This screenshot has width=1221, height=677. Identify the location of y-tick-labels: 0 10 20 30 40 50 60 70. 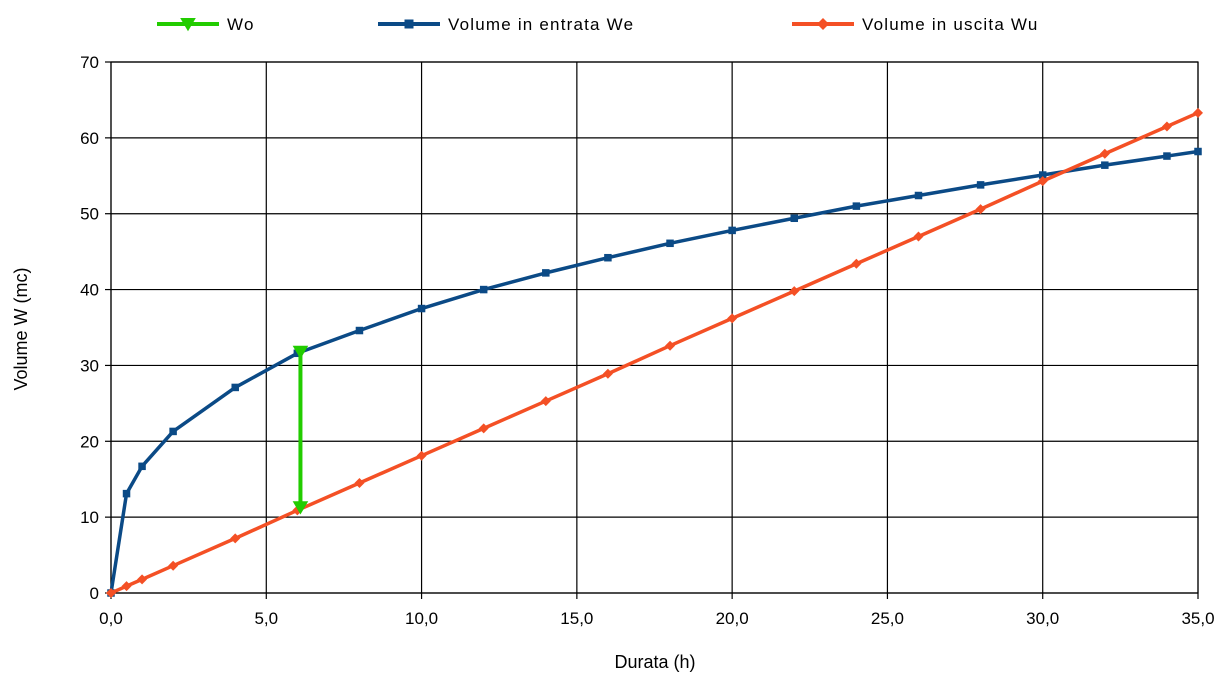
(89, 328).